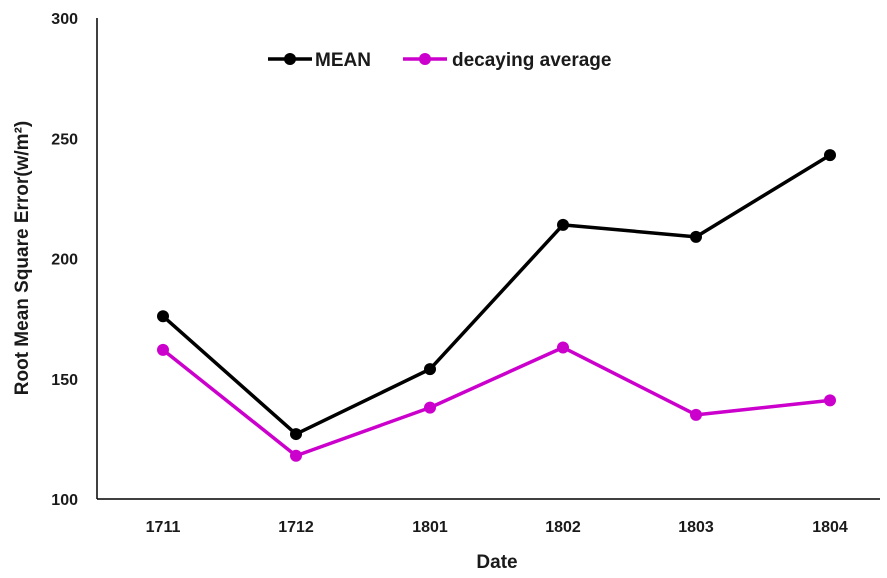 The height and width of the screenshot is (578, 887). What do you see at coordinates (22, 258) in the screenshot?
I see `y-axis-title: Root Mean Square Error(w/m²)` at bounding box center [22, 258].